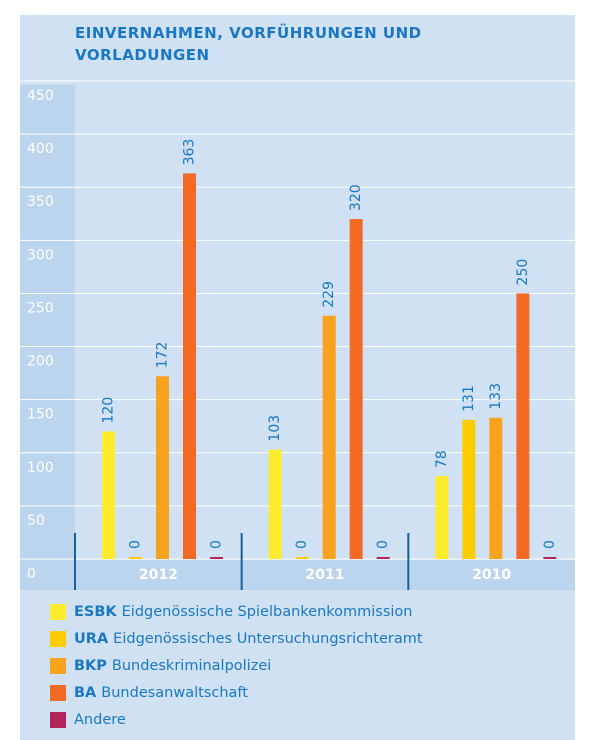 The height and width of the screenshot is (740, 591). What do you see at coordinates (329, 294) in the screenshot?
I see `value-label: 229` at bounding box center [329, 294].